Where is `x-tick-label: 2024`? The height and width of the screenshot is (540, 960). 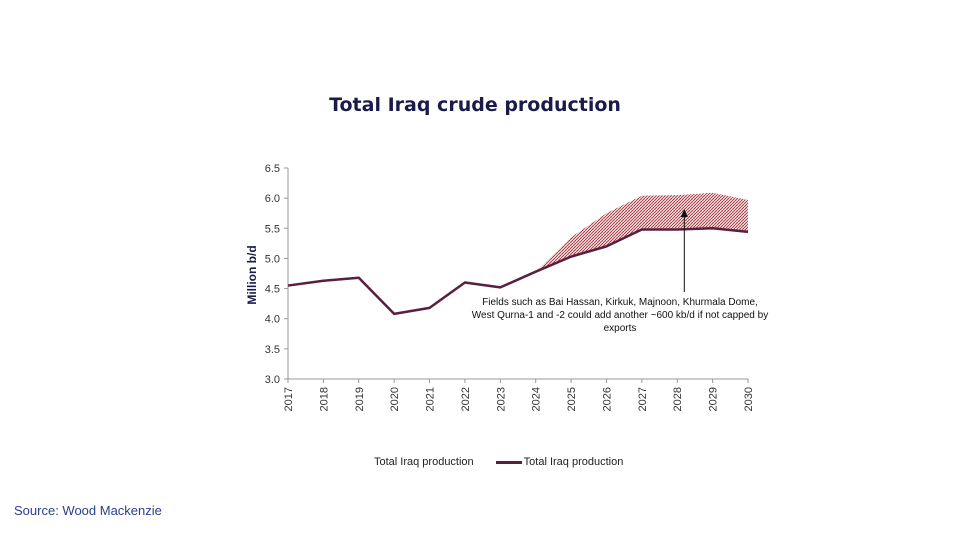 x-tick-label: 2024 is located at coordinates (537, 399).